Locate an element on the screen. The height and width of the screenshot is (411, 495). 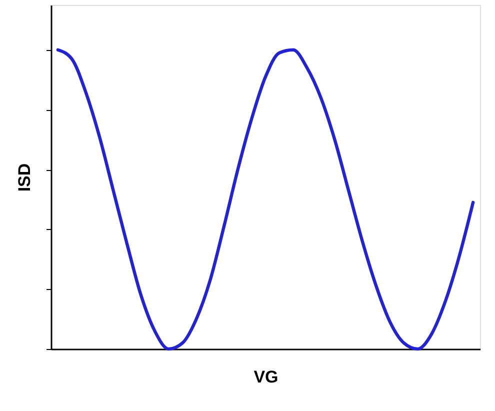
x-axis-title: VG is located at coordinates (266, 377).